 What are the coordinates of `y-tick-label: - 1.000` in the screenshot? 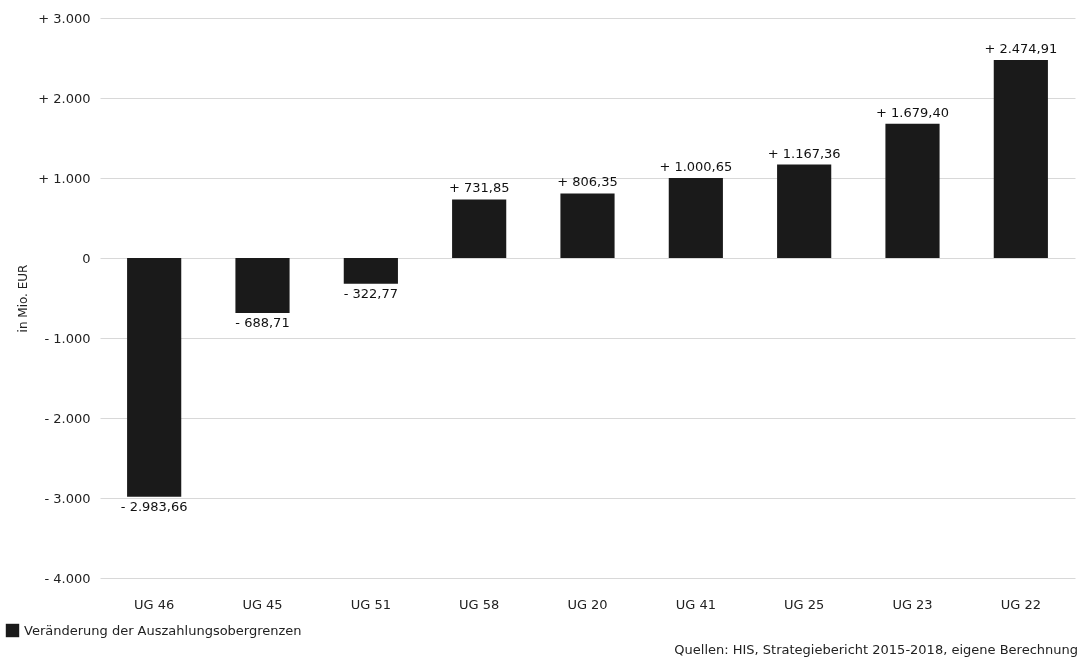 It's located at (67, 338).